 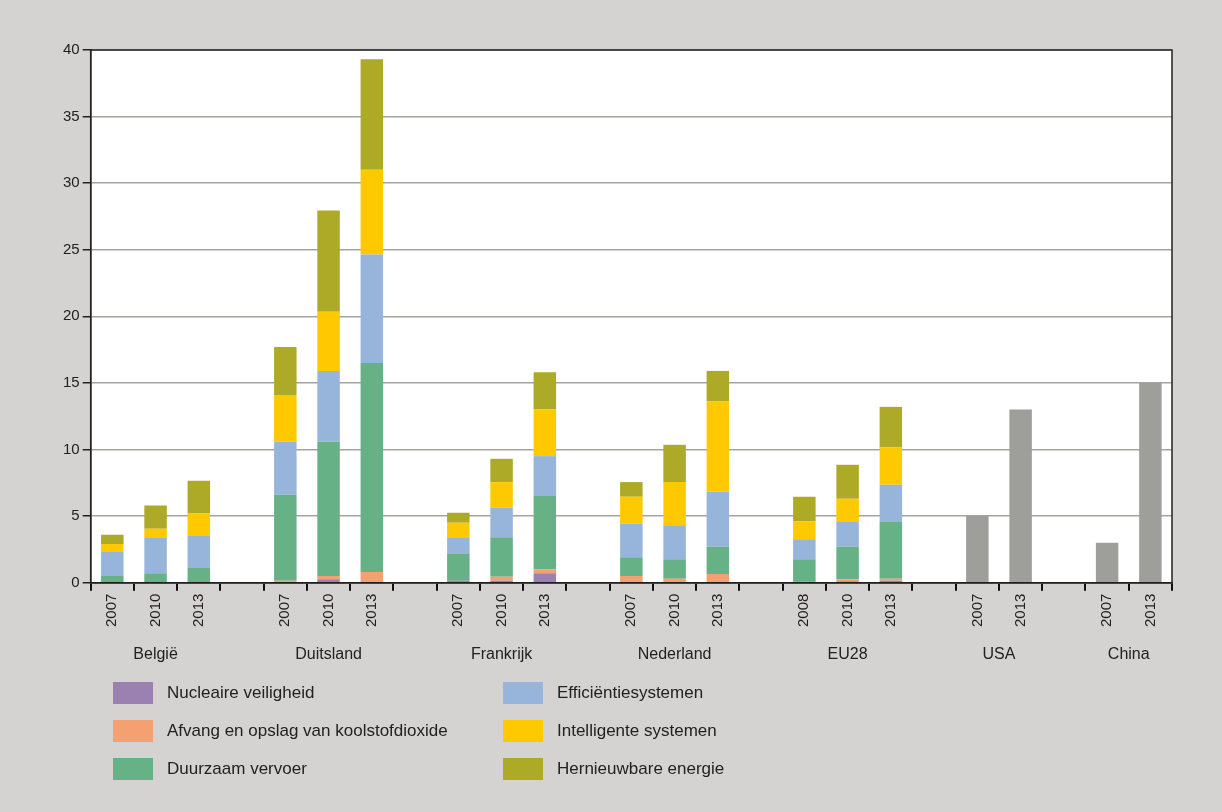 I want to click on legend-label: Nucleaire veiligheid, so click(x=241, y=693).